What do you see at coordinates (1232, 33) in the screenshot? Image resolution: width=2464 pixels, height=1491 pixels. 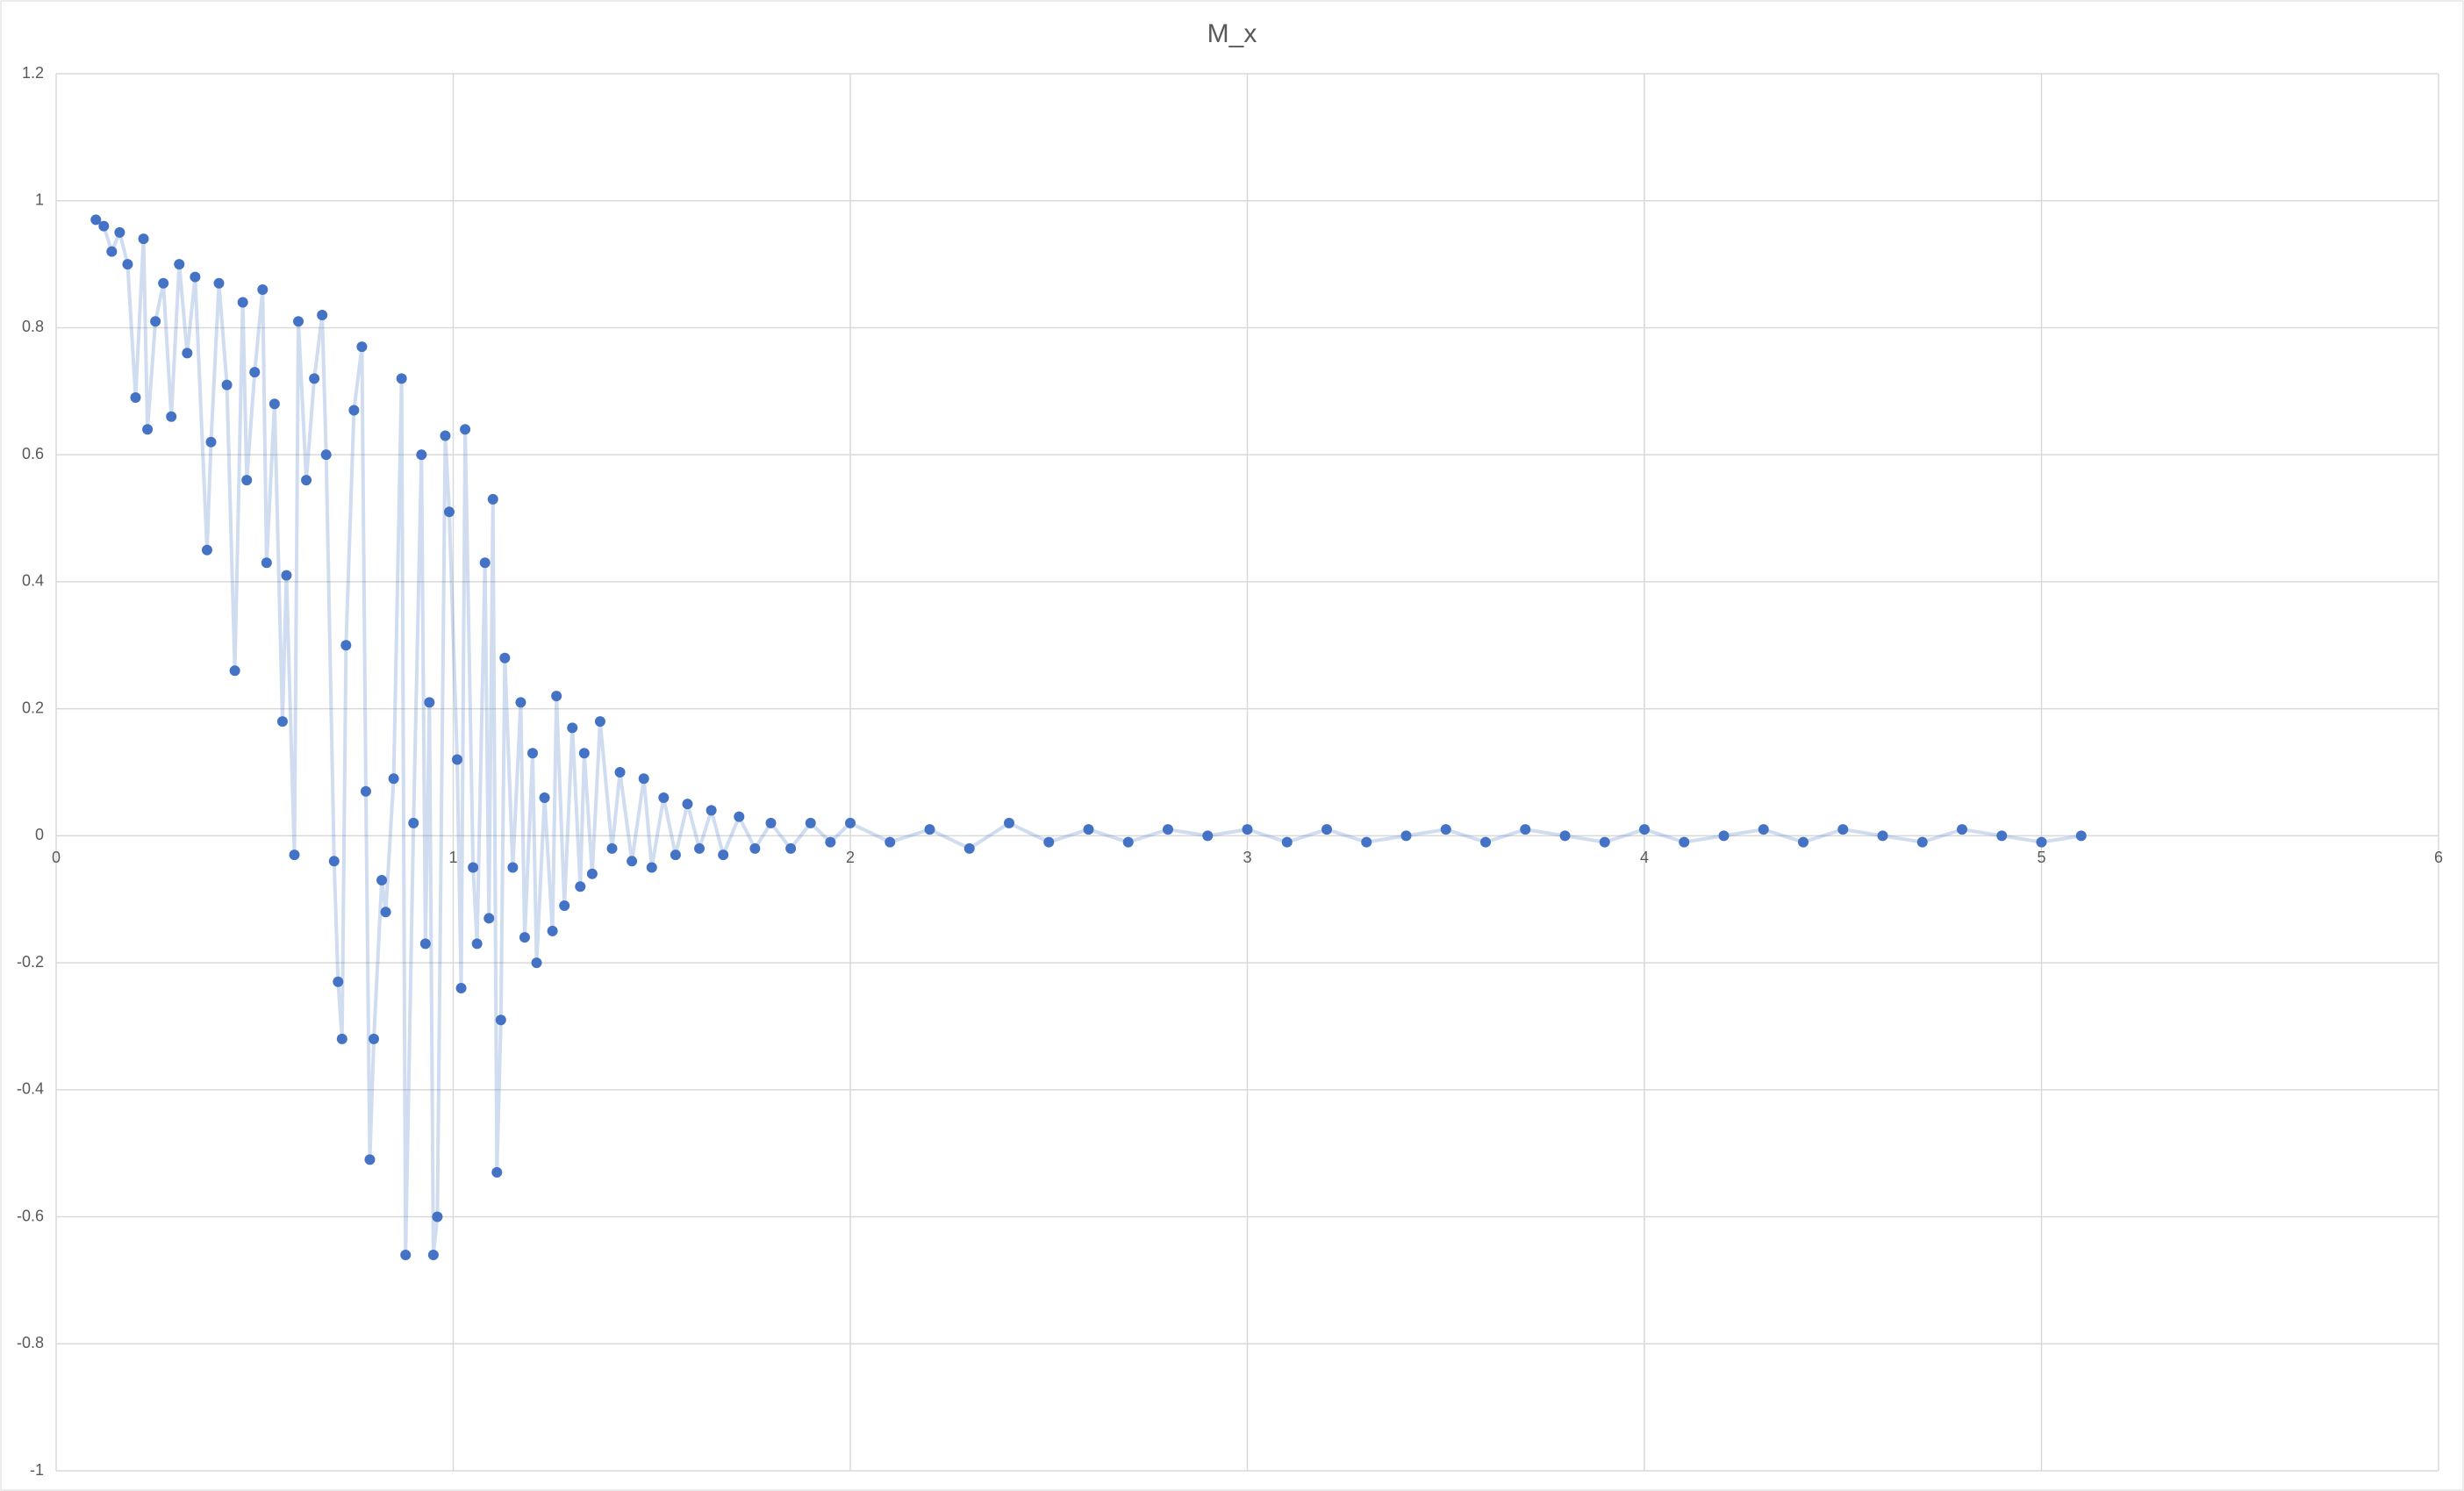 I see `chart-title: M_x` at bounding box center [1232, 33].